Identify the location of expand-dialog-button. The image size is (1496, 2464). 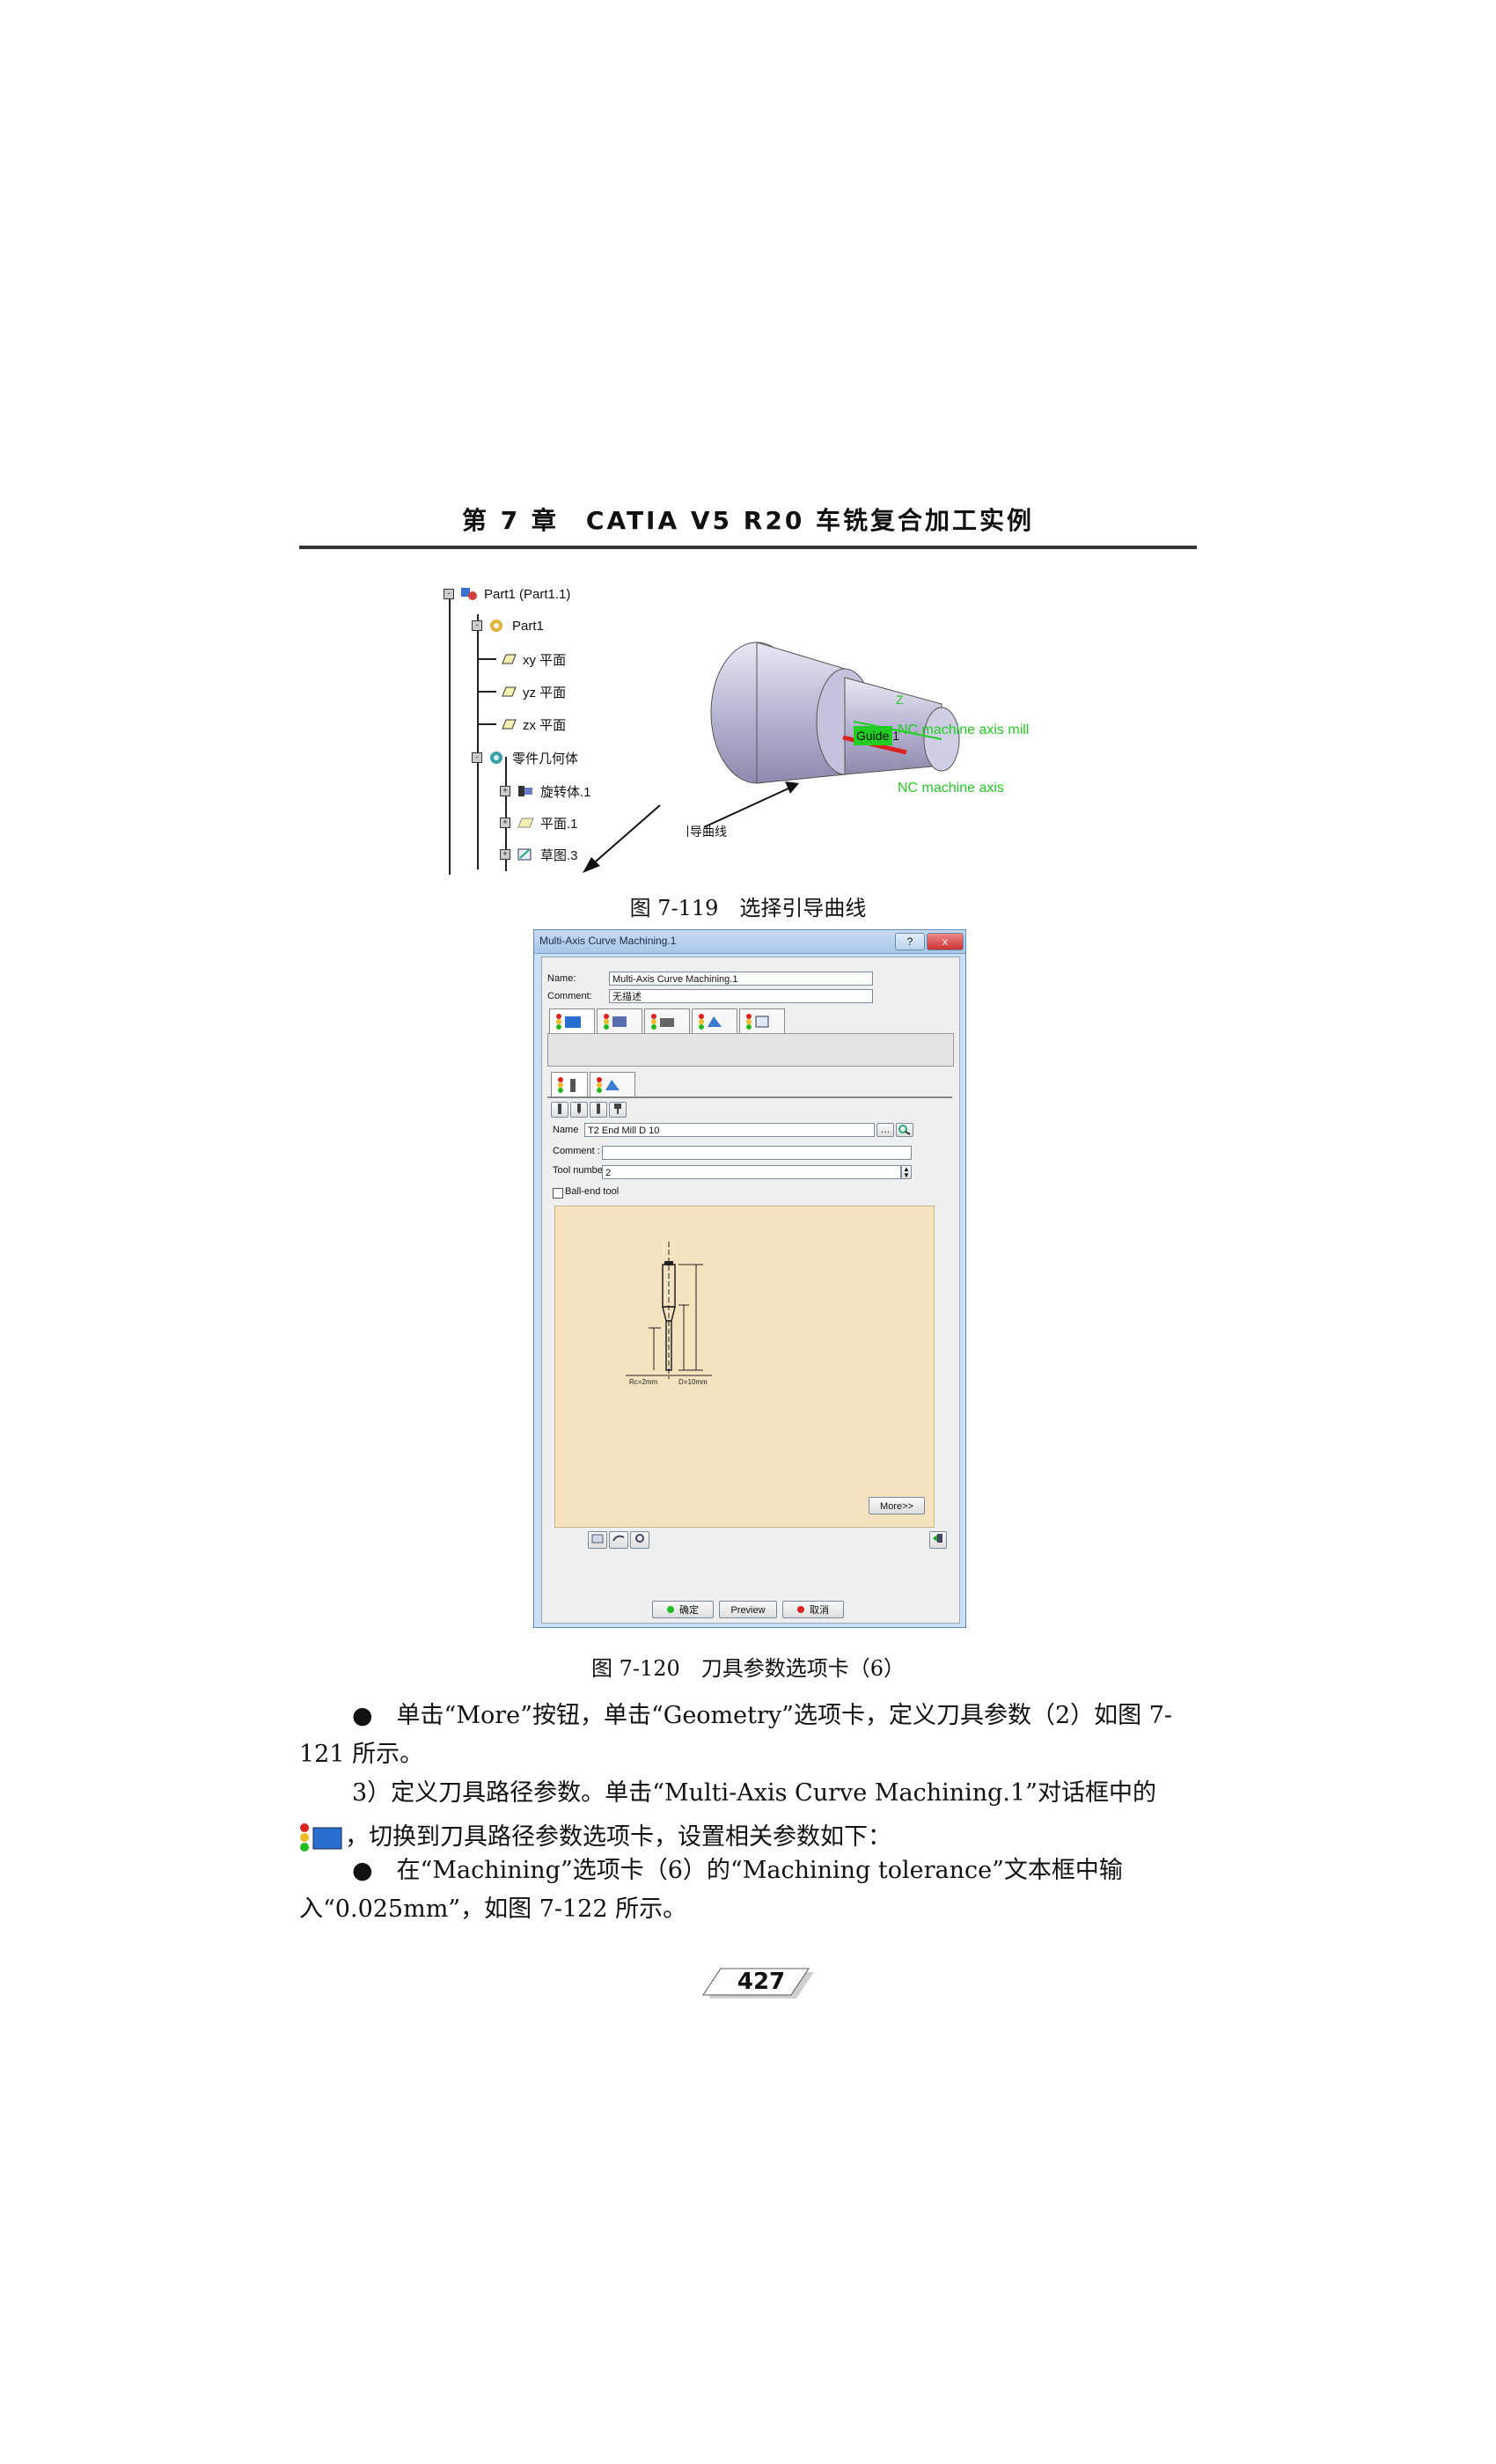
(938, 1540).